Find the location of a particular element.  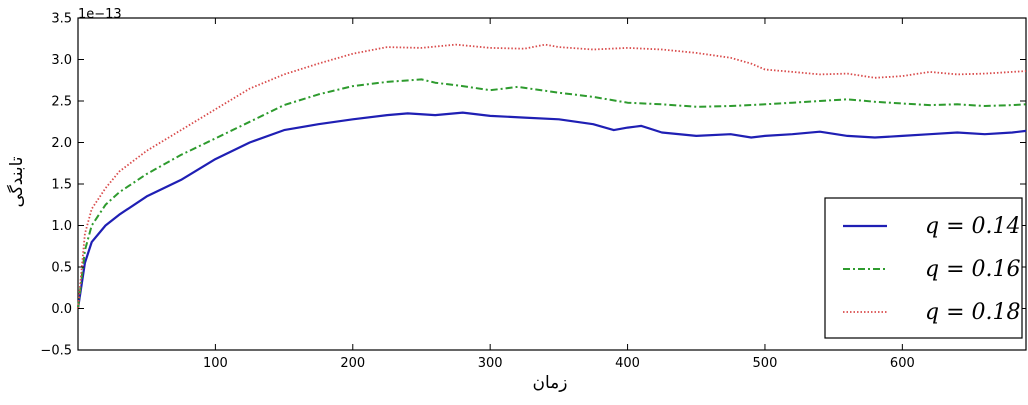

legend: q = 0.14 q = 0.16 q = 0.18 is located at coordinates (923, 268).